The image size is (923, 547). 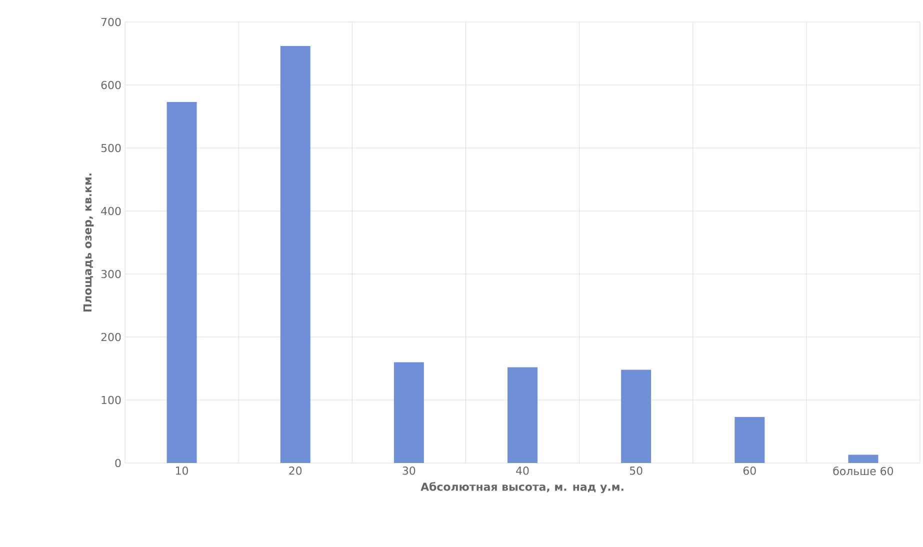 I want to click on y-tick-label: 600, so click(x=111, y=85).